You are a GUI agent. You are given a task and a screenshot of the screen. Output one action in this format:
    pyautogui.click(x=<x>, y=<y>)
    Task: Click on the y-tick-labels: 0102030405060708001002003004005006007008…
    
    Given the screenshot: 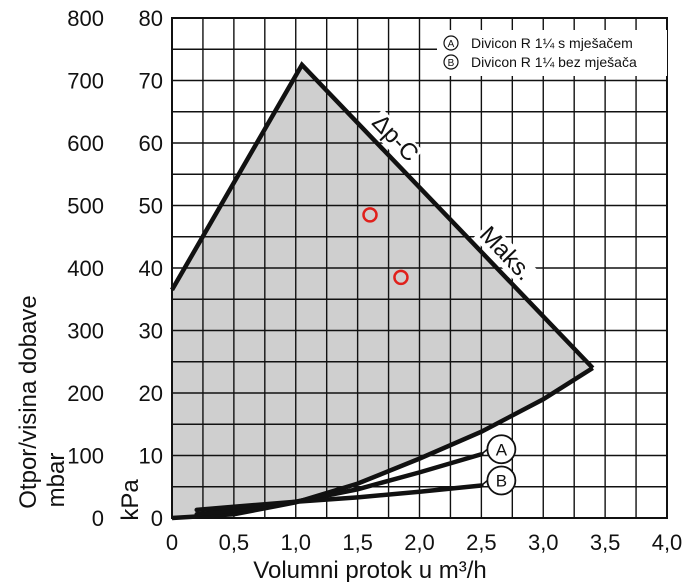 What is the action you would take?
    pyautogui.click(x=115, y=268)
    